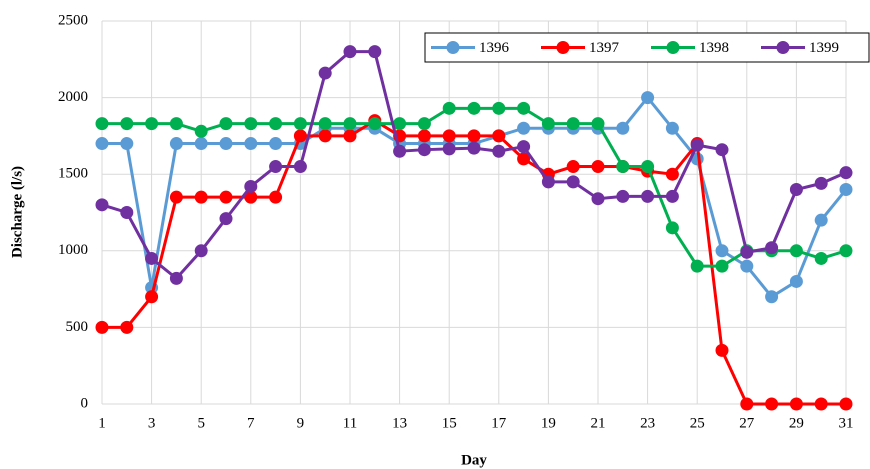 The width and height of the screenshot is (870, 469). What do you see at coordinates (73, 97) in the screenshot?
I see `y-tick-label: 2000` at bounding box center [73, 97].